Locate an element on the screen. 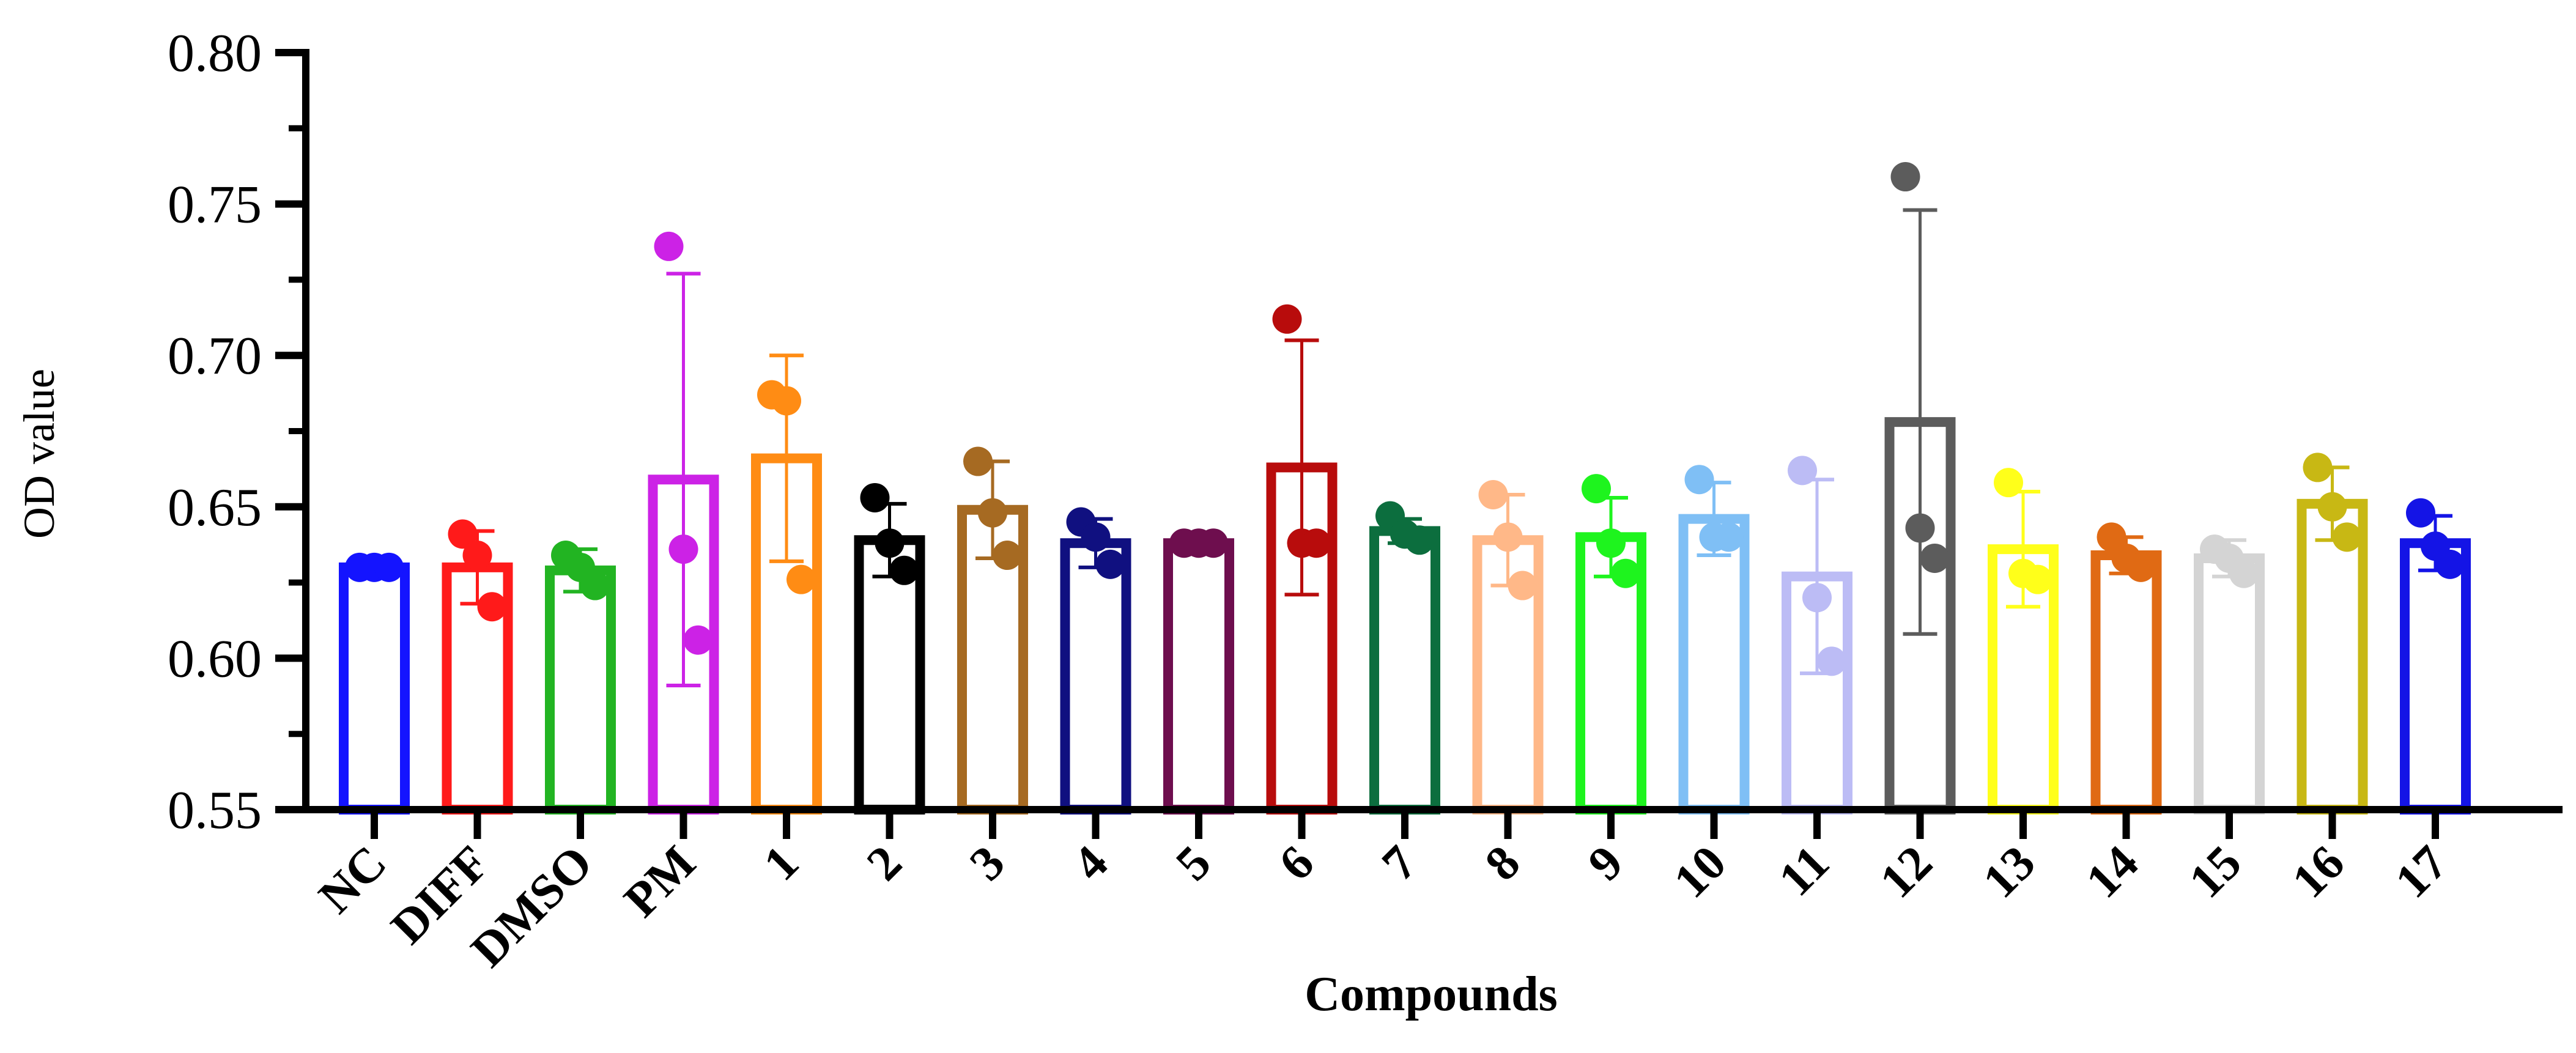 This screenshot has width=2576, height=1053. y-tick-label: 0.55 is located at coordinates (215, 810).